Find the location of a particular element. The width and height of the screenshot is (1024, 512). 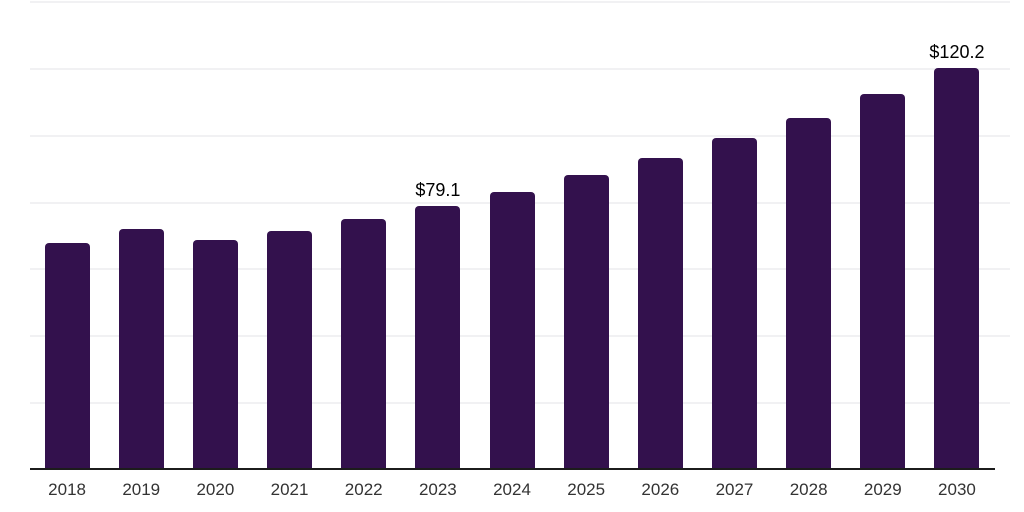

x-tick-label-2022: 2022 is located at coordinates (363, 489).